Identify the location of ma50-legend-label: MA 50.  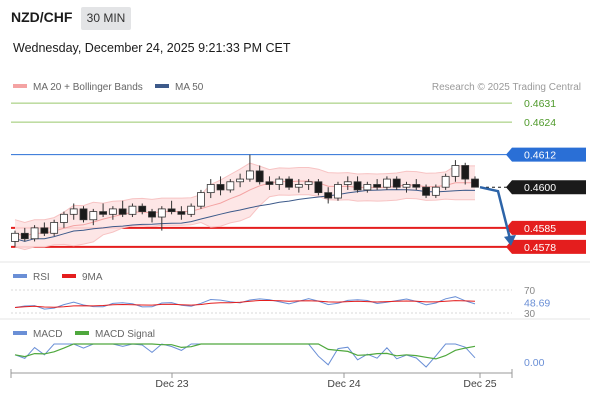
(189, 87).